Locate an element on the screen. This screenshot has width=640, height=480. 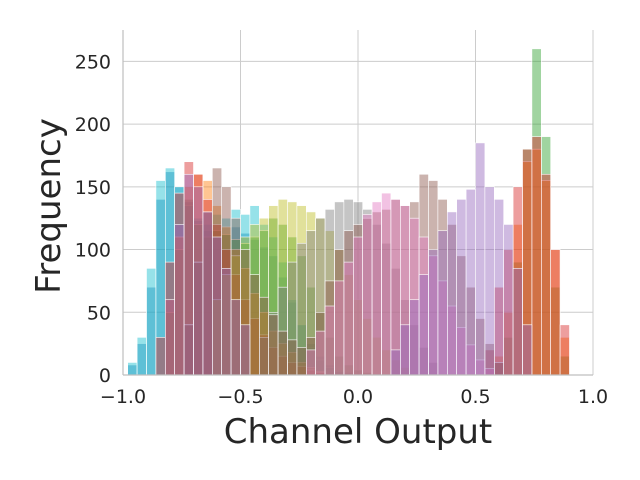
histogram-series is located at coordinates (400, 284).